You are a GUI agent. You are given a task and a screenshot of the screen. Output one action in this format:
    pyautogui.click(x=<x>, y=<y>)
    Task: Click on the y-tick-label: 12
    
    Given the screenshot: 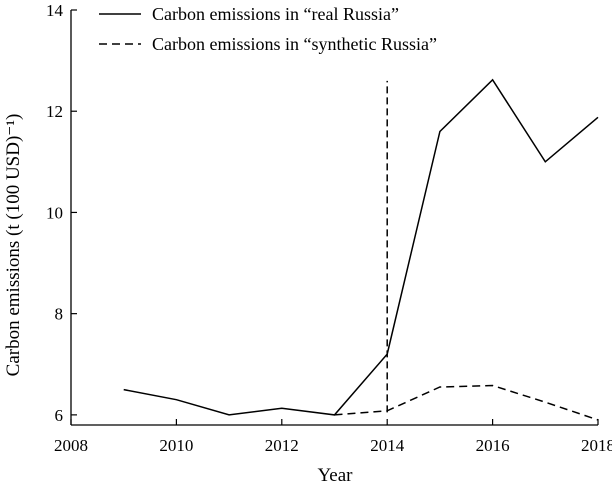 What is the action you would take?
    pyautogui.click(x=54, y=111)
    